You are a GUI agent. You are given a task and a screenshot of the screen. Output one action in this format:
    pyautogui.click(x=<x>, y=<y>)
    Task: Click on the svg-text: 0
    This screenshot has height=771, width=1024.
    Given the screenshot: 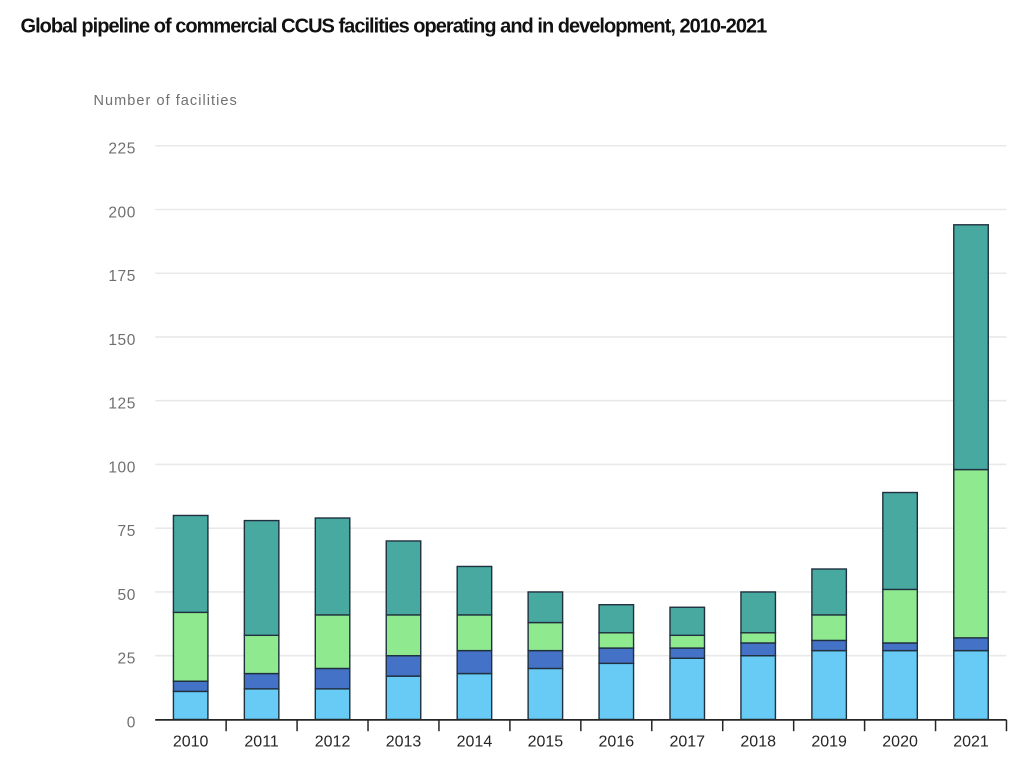 What is the action you would take?
    pyautogui.click(x=131, y=722)
    